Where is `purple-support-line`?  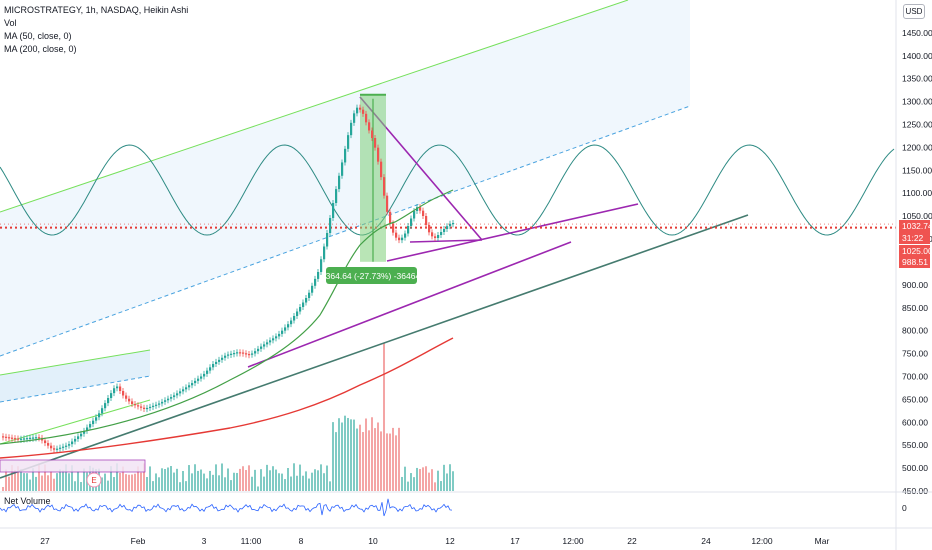
purple-support-line is located at coordinates (409, 304).